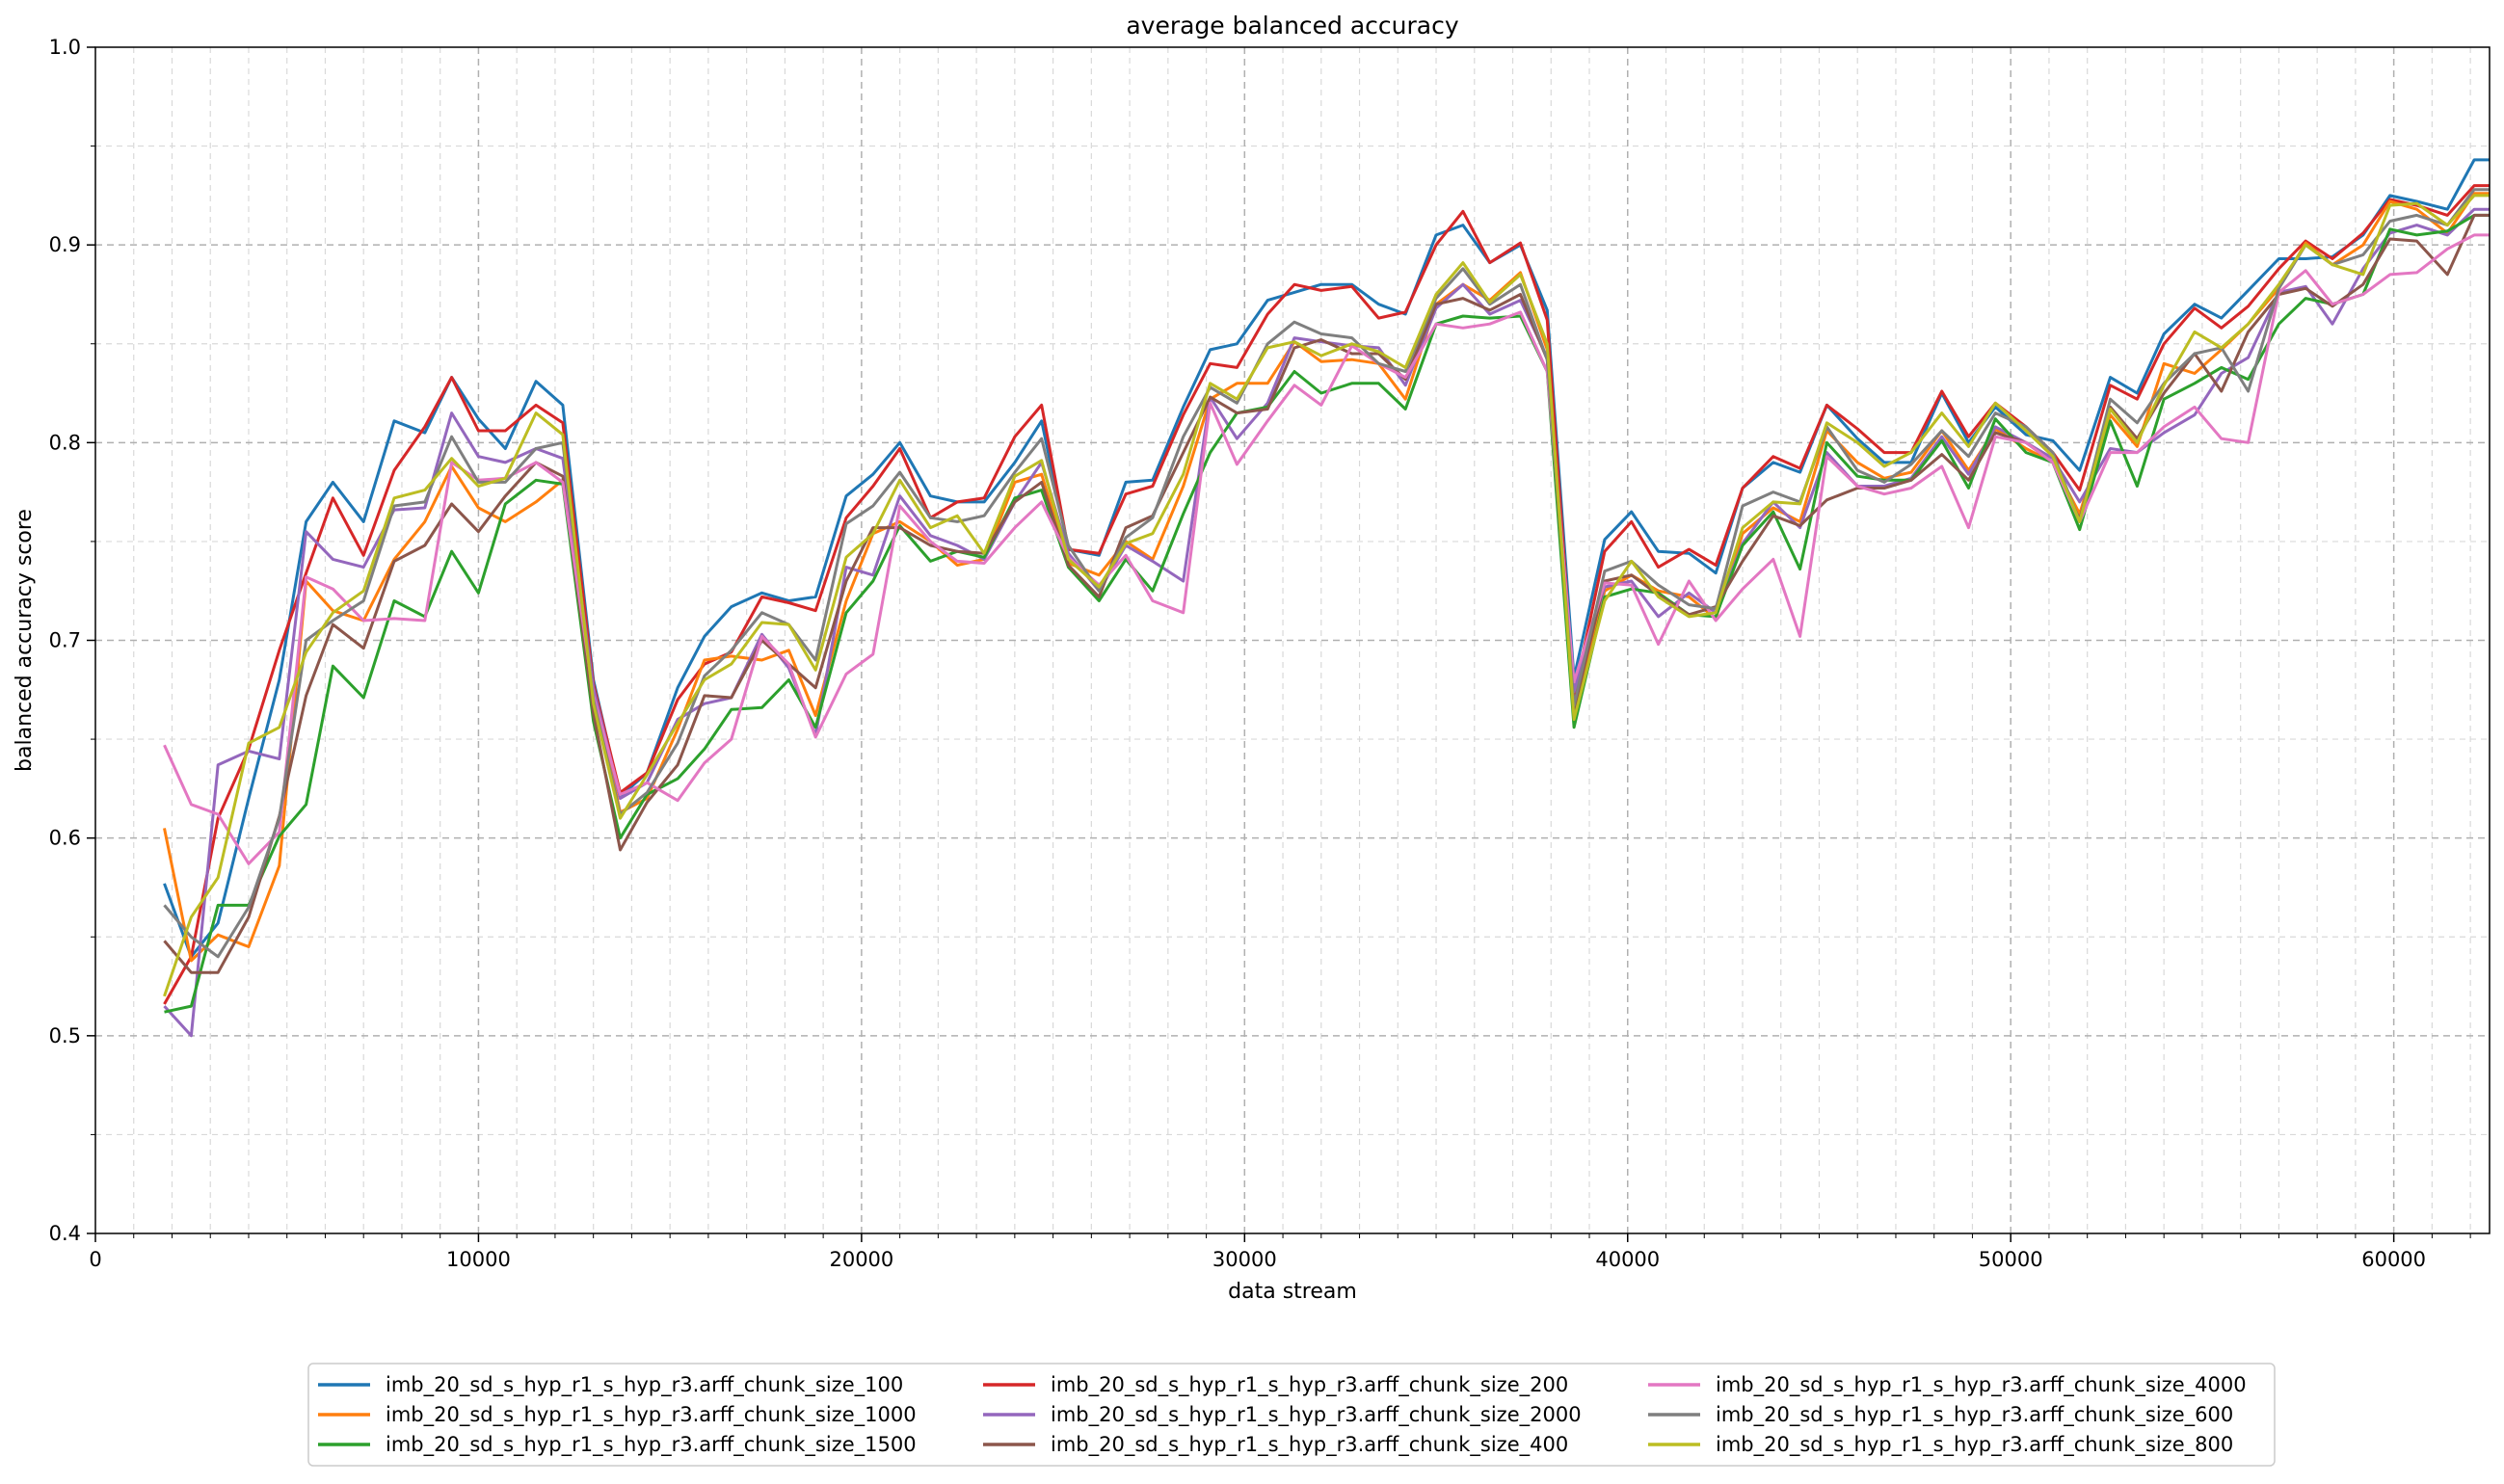 The height and width of the screenshot is (1484, 2504). Describe the element at coordinates (1292, 1292) in the screenshot. I see `x-axis-label: data stream` at that location.